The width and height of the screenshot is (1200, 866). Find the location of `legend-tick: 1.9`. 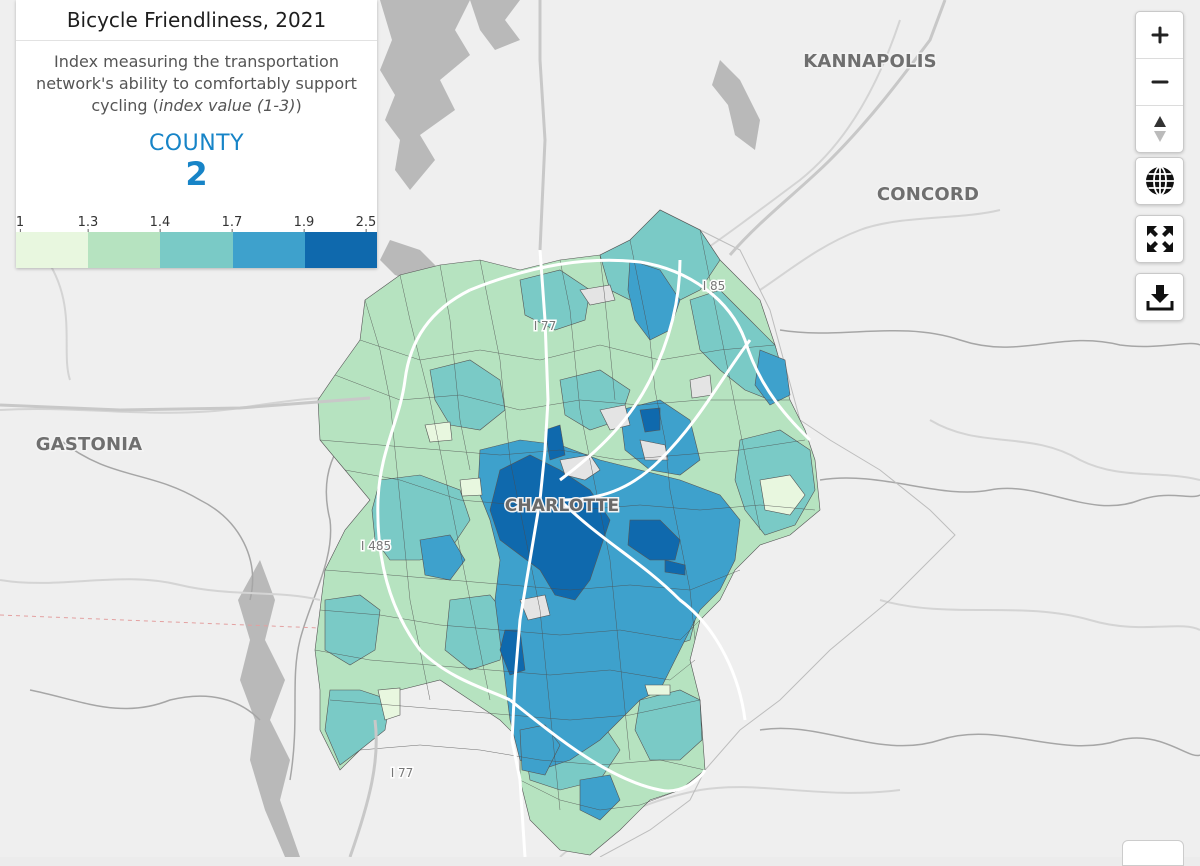

legend-tick: 1.9 is located at coordinates (304, 224).